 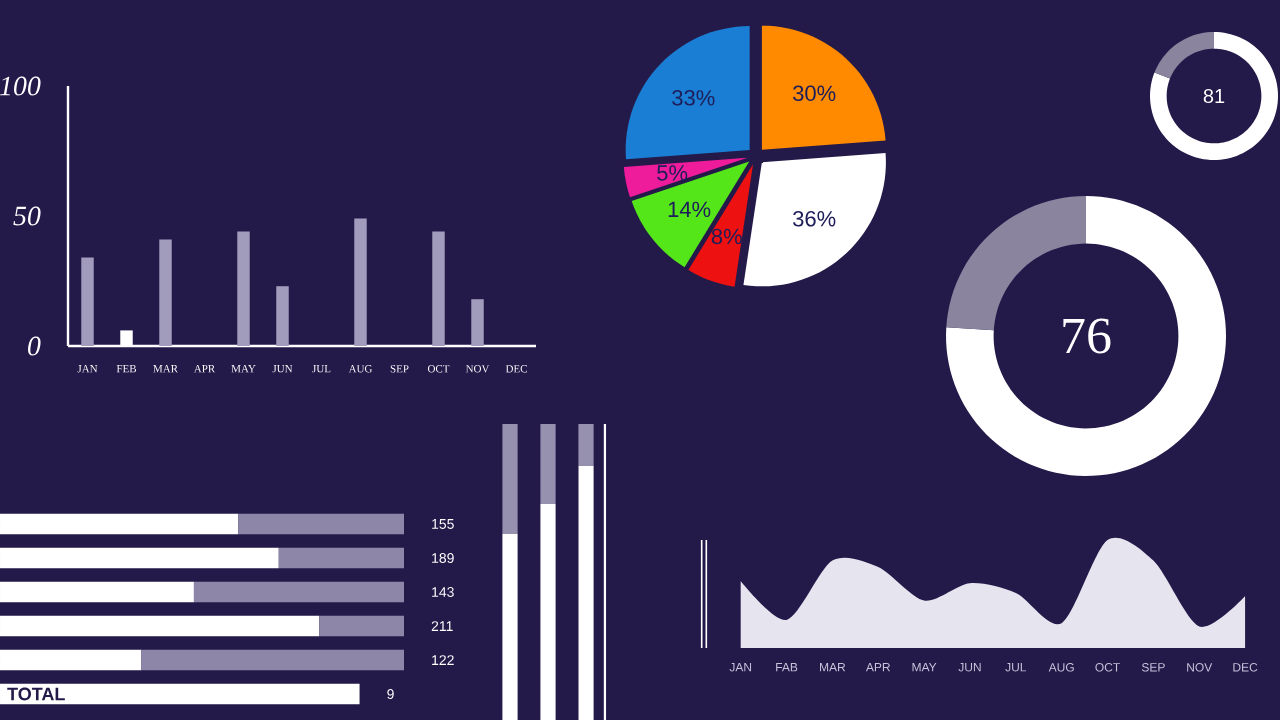 I want to click on data-label: 5%, so click(x=672, y=173).